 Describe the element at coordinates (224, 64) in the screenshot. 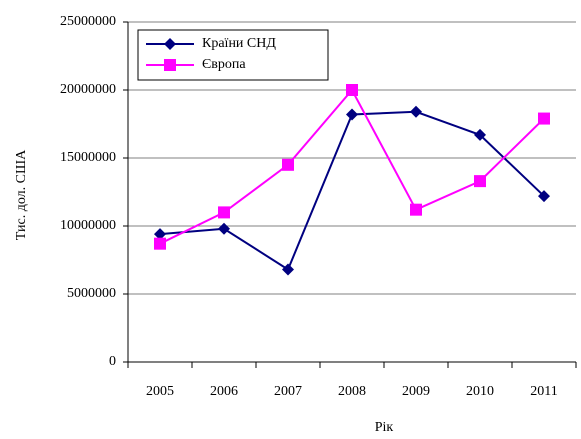

I see `legend-label: Європа` at that location.